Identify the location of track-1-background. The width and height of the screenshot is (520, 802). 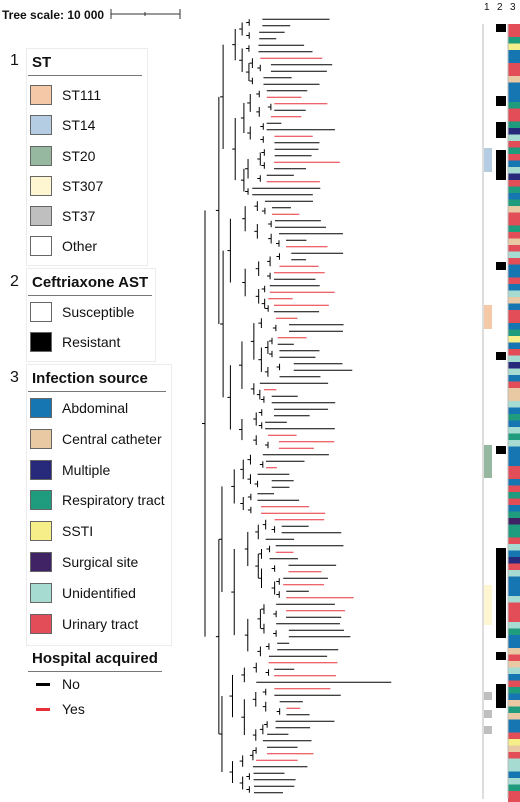
(487, 411).